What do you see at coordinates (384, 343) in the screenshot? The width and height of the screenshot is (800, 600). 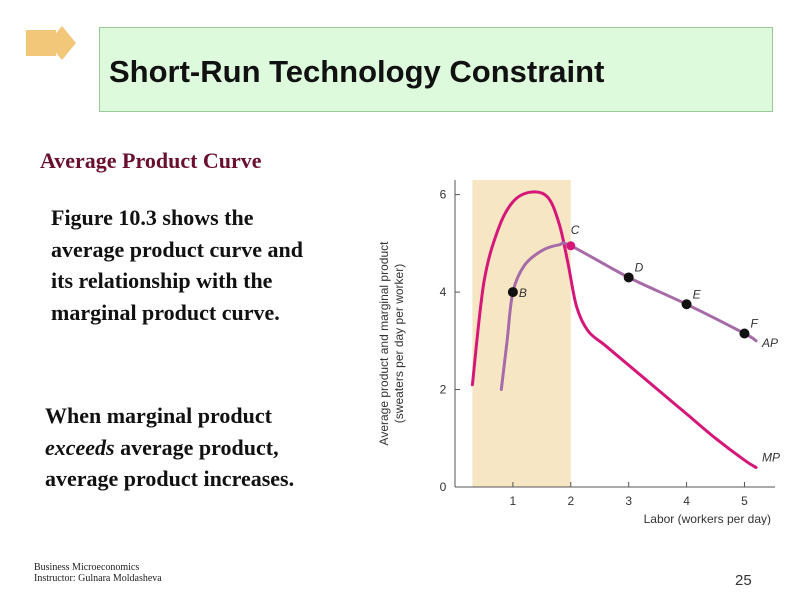 I see `y-axis-label-line1: Average product and marginal product` at bounding box center [384, 343].